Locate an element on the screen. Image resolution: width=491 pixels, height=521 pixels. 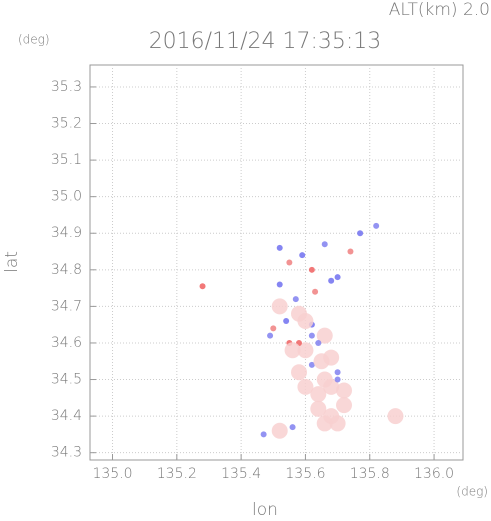
y-axis-label: lat is located at coordinates (12, 262).